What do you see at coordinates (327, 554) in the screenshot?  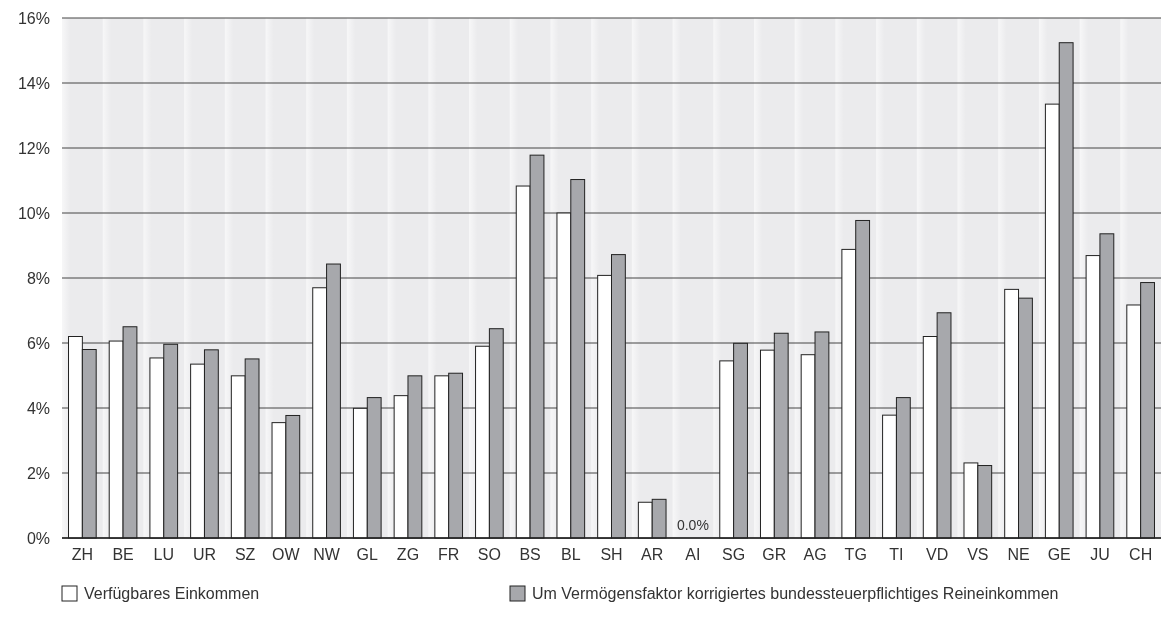 I see `x-tick-label: NW` at bounding box center [327, 554].